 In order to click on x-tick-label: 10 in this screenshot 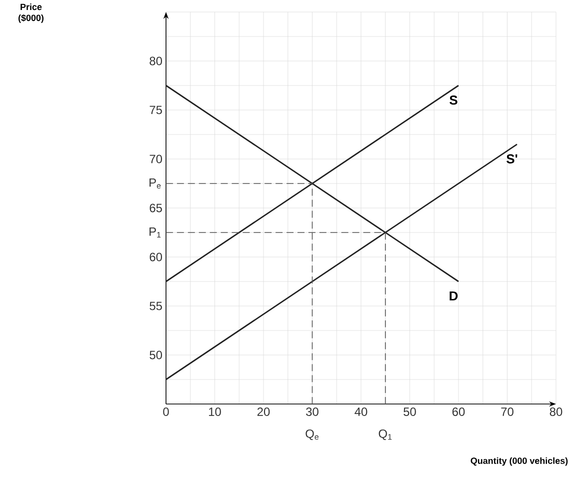, I will do `click(215, 412)`.